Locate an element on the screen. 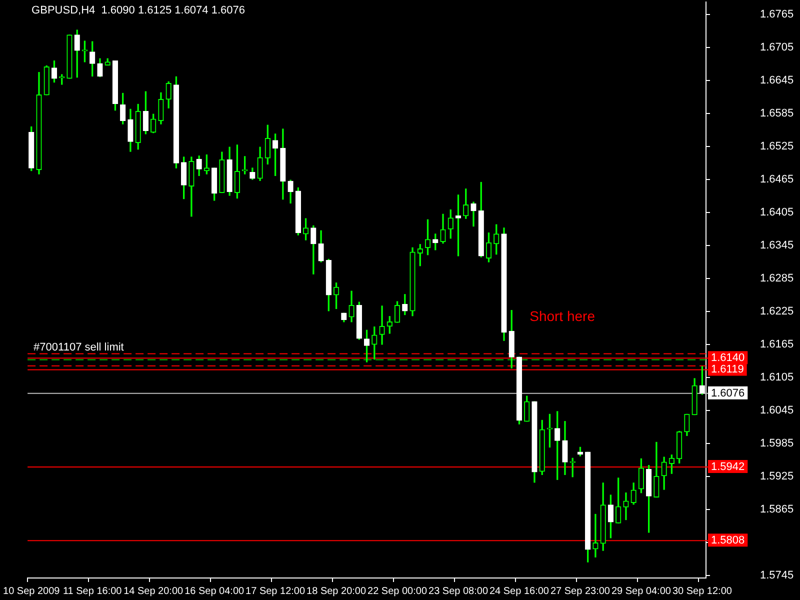  y-tick-label: 1.5745 is located at coordinates (777, 575).